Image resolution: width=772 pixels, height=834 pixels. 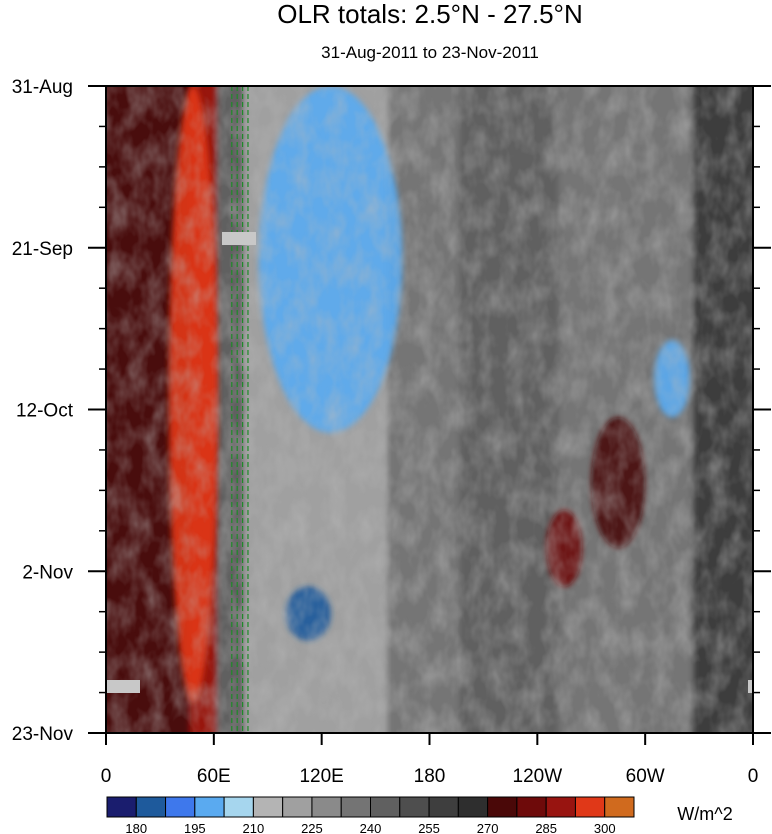 What do you see at coordinates (704, 814) in the screenshot?
I see `colorbar-units: W/m^2` at bounding box center [704, 814].